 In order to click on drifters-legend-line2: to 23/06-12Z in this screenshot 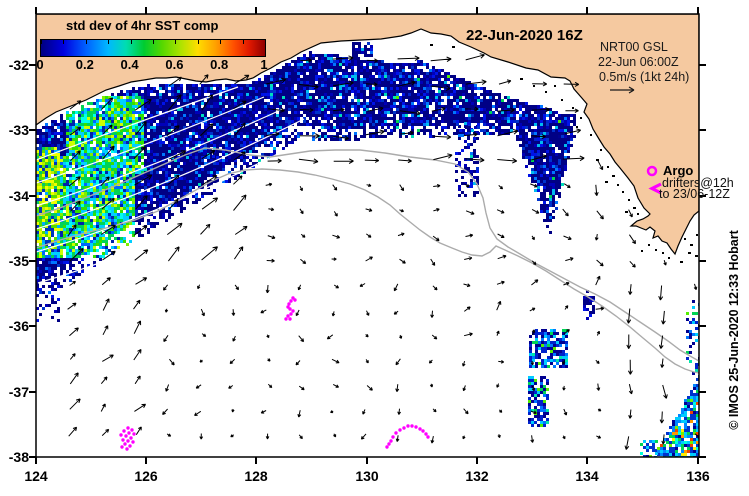, I will do `click(694, 194)`.